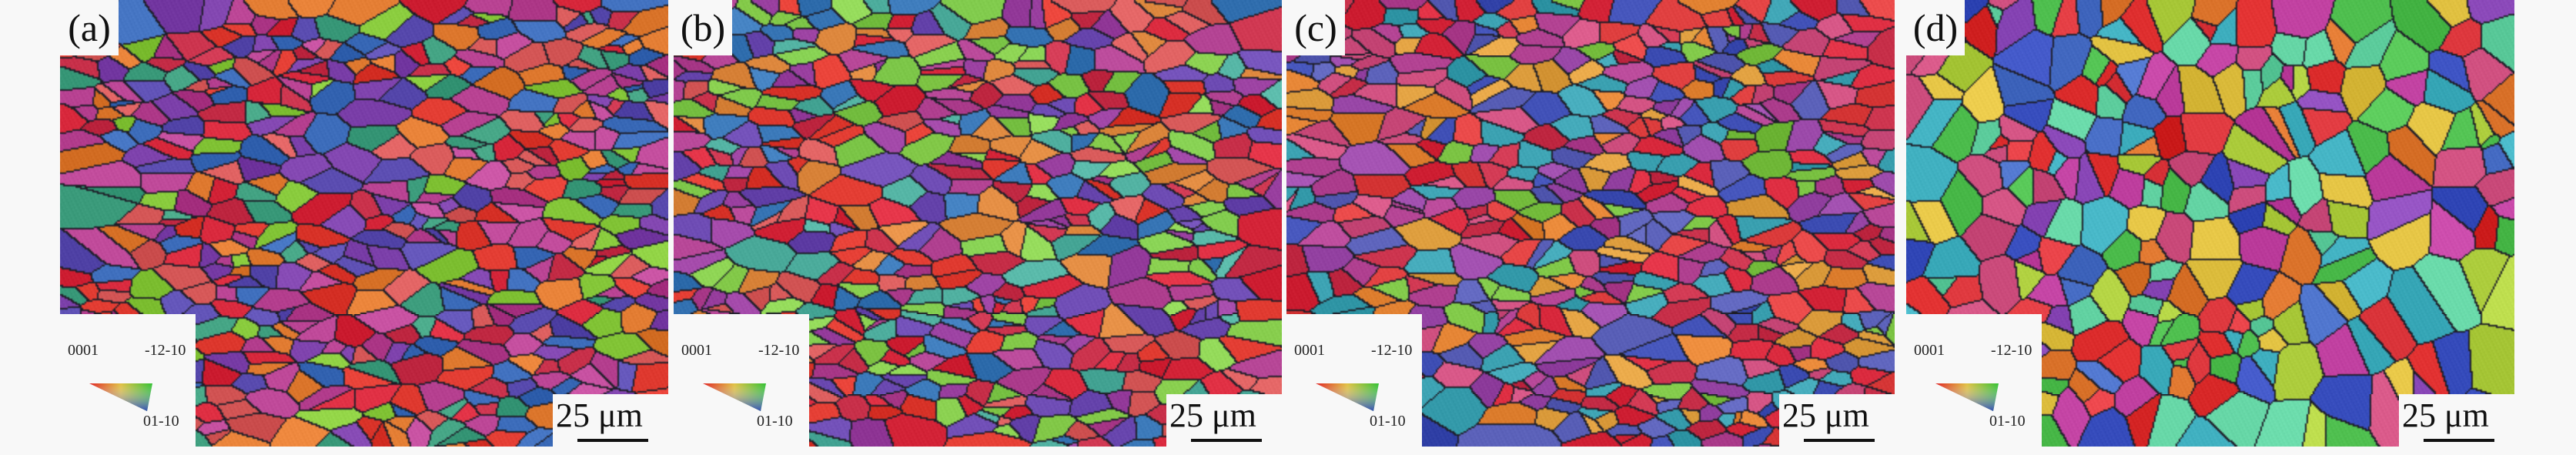  I want to click on panel-label: (d), so click(1935, 27).